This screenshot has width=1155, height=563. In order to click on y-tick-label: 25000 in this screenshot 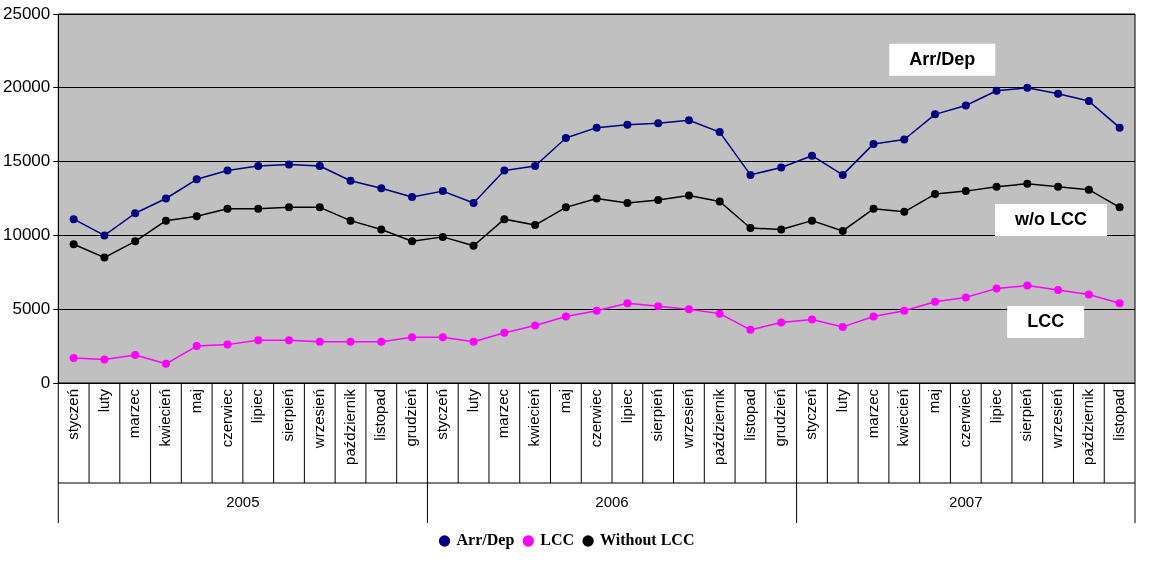, I will do `click(26, 13)`.